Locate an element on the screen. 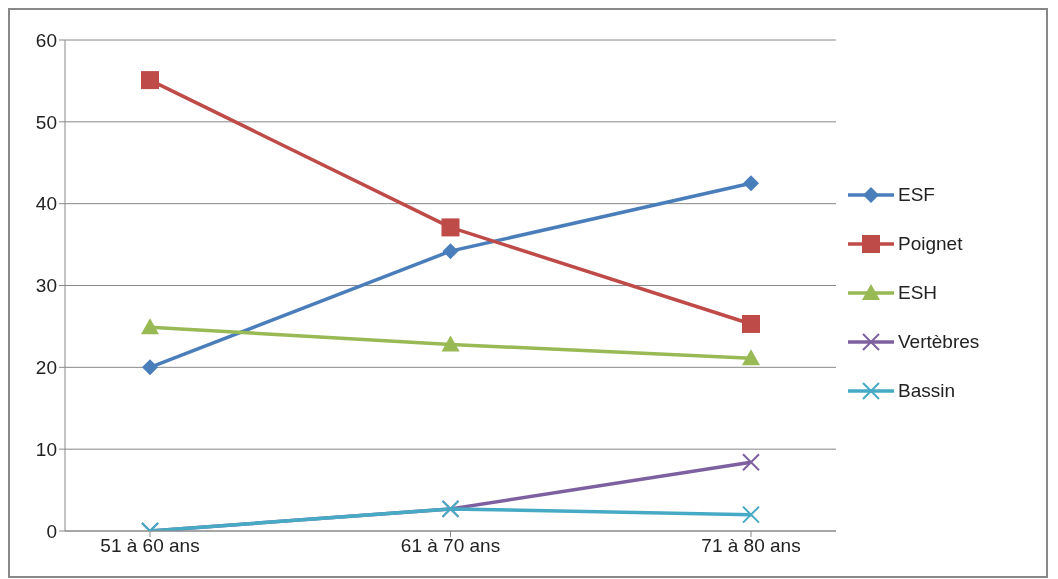 This screenshot has height=579, width=1058. legend-label: Vertèbres is located at coordinates (939, 342).